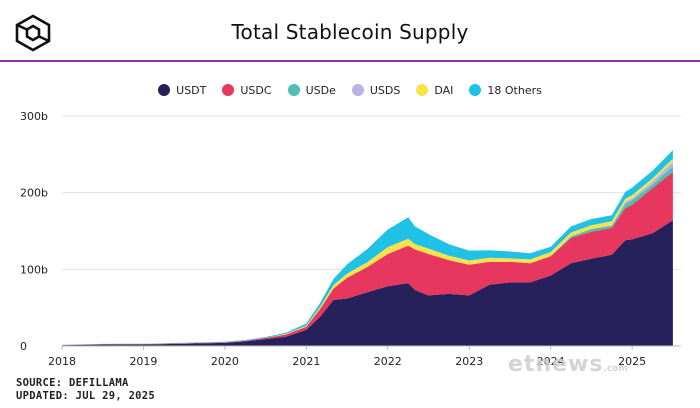 This screenshot has height=408, width=700. Describe the element at coordinates (385, 90) in the screenshot. I see `legend-label: USDS` at that location.